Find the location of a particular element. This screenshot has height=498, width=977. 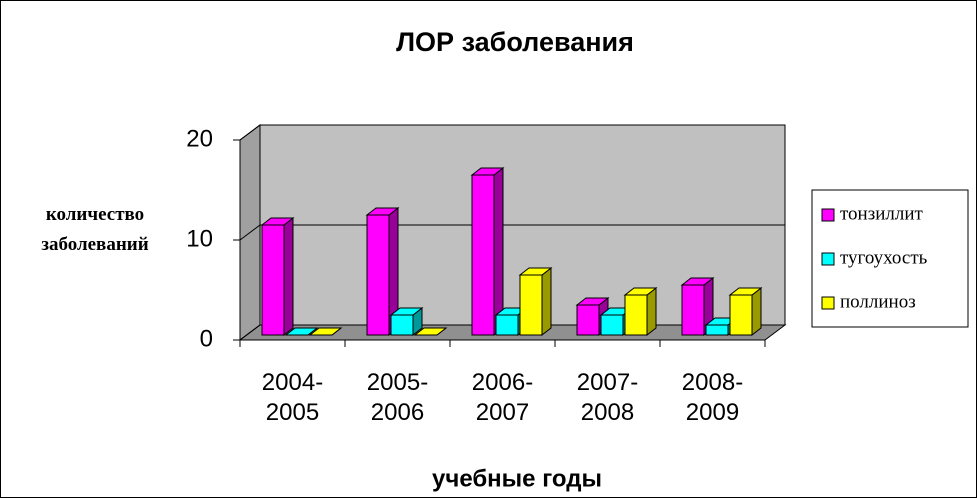

legend-label: тугоухость is located at coordinates (884, 257).